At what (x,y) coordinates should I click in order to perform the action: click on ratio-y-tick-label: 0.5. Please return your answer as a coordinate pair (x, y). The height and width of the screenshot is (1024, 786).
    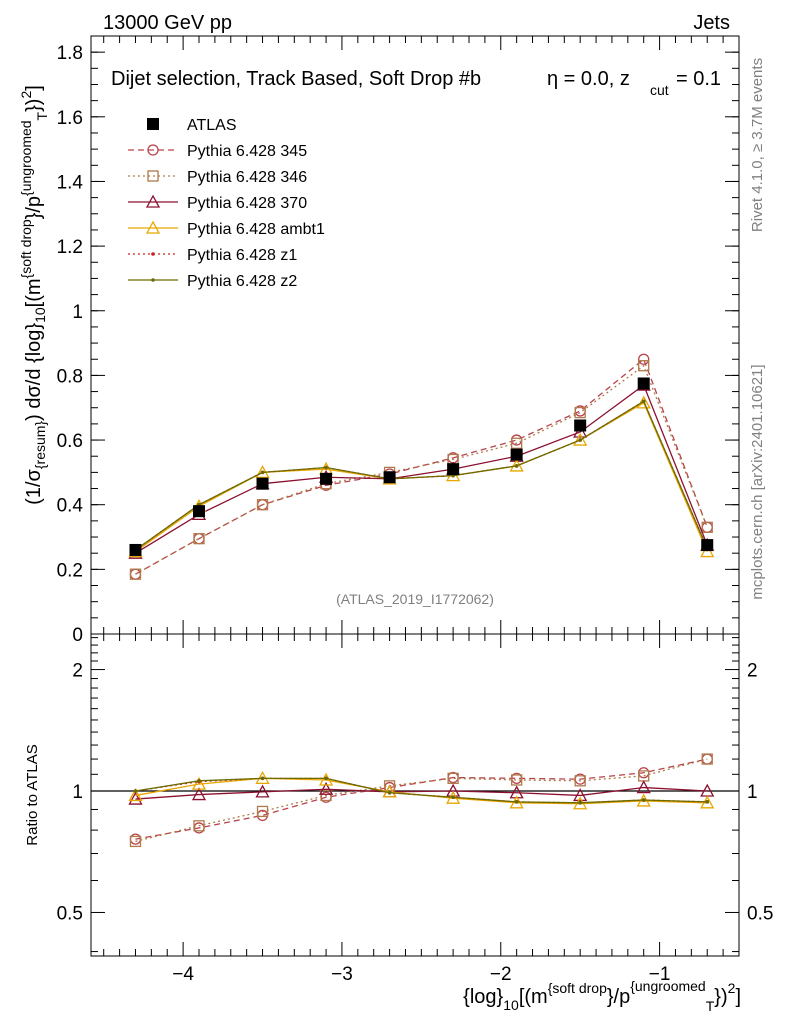
    Looking at the image, I should click on (70, 913).